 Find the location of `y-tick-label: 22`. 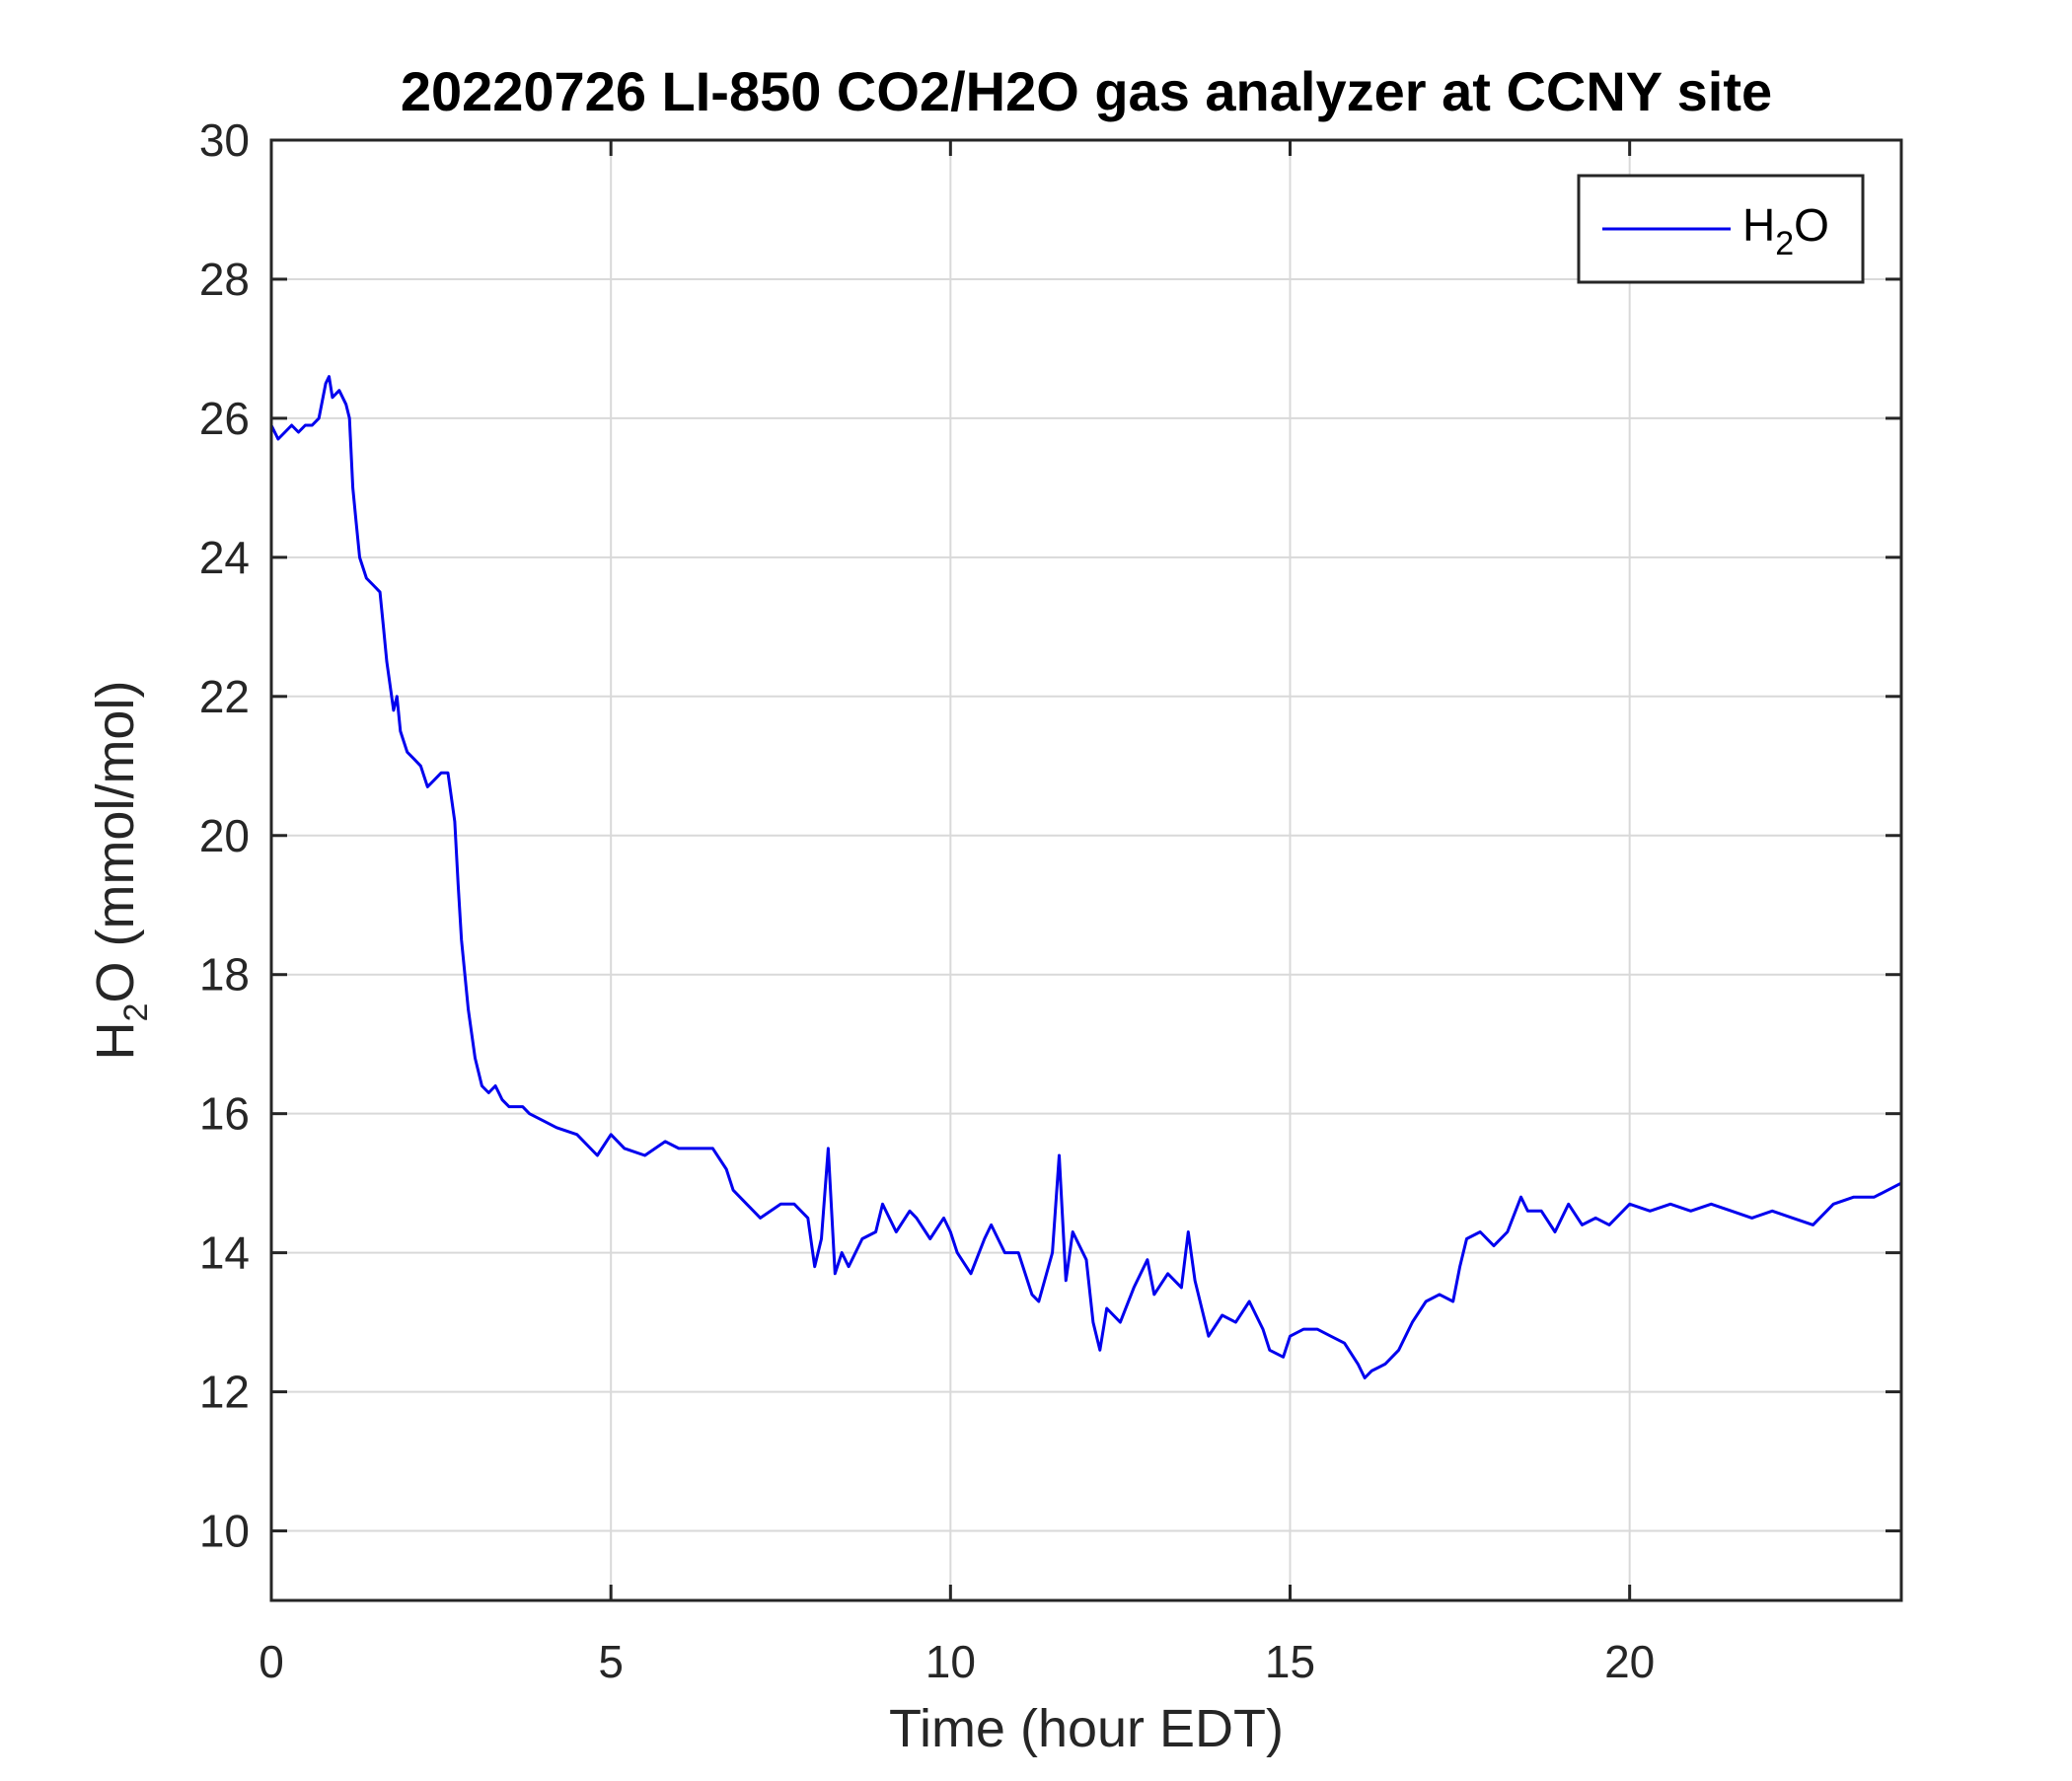

y-tick-label: 22 is located at coordinates (225, 696).